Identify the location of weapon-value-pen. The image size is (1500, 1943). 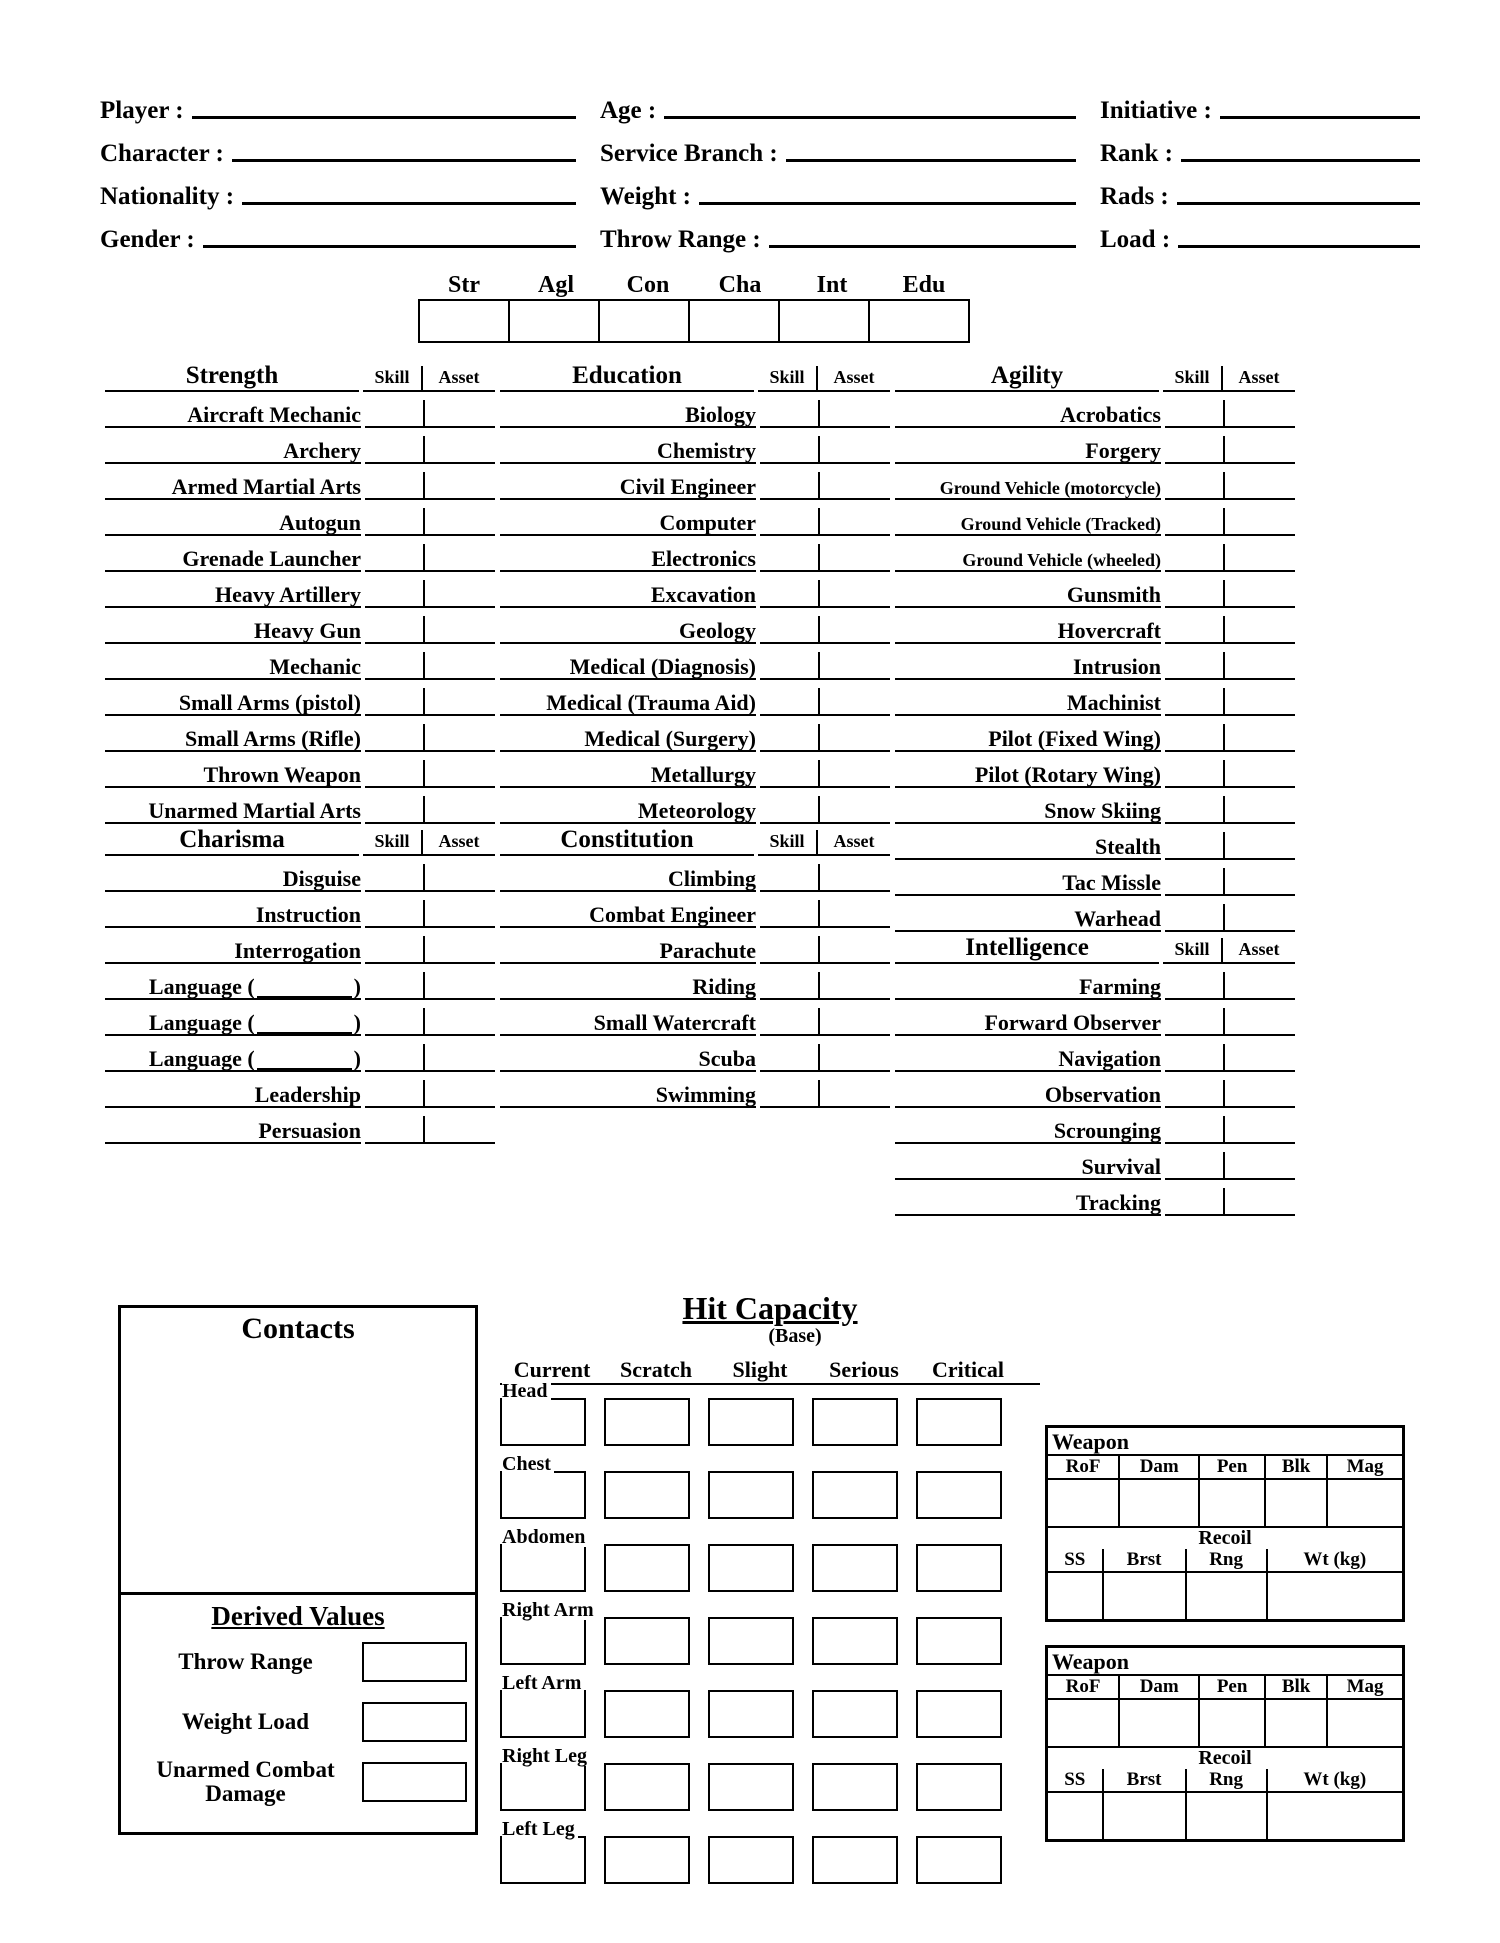
(1232, 1723).